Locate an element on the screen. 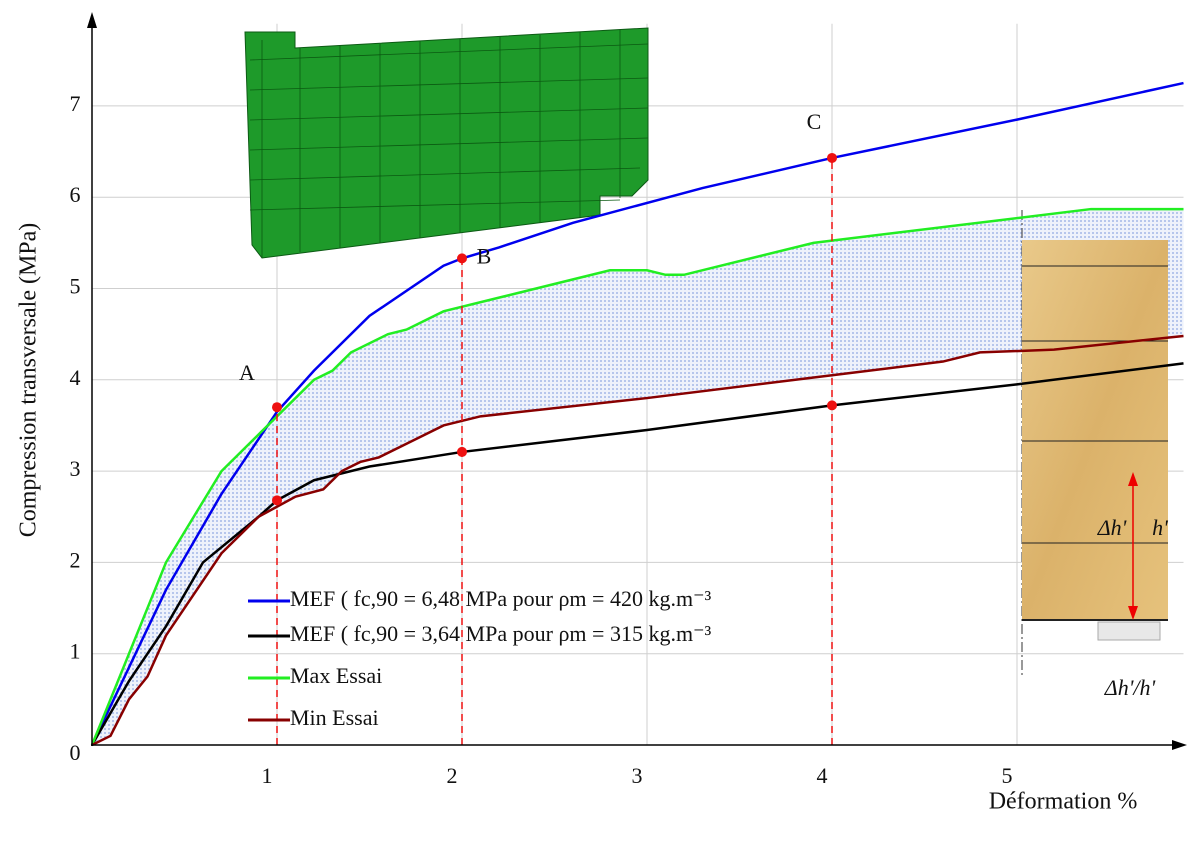  y-tick-label: 4 is located at coordinates (75, 377).